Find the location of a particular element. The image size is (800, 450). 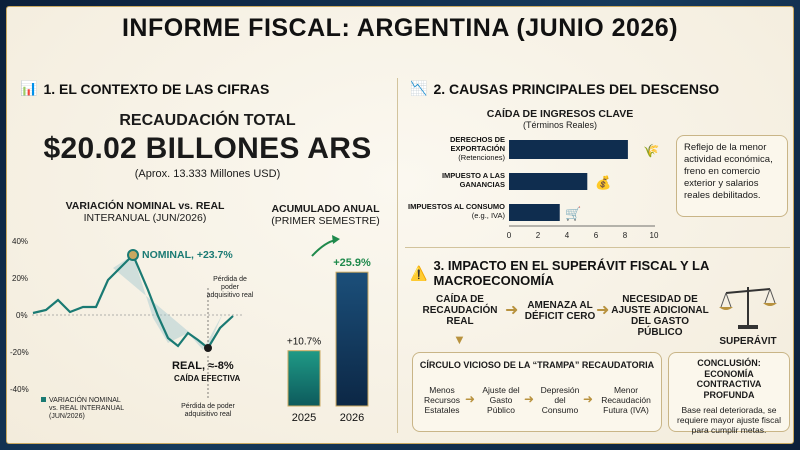

cat1-line3: (Retenciones) is located at coordinates (481, 157).